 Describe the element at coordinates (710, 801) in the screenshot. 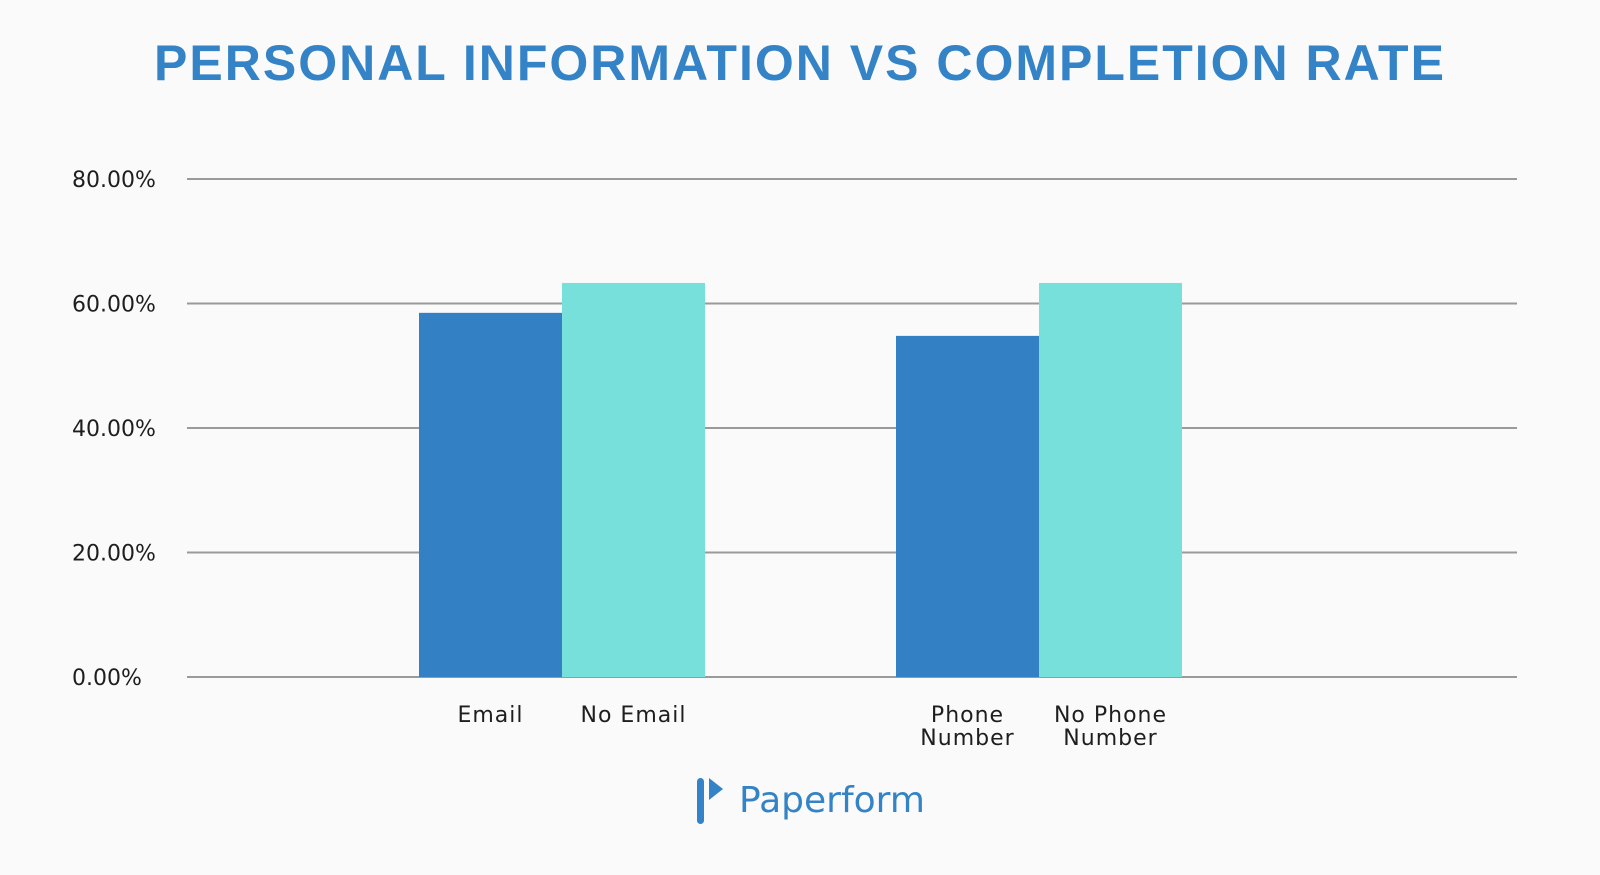

I see `paperform-logo-icon` at that location.